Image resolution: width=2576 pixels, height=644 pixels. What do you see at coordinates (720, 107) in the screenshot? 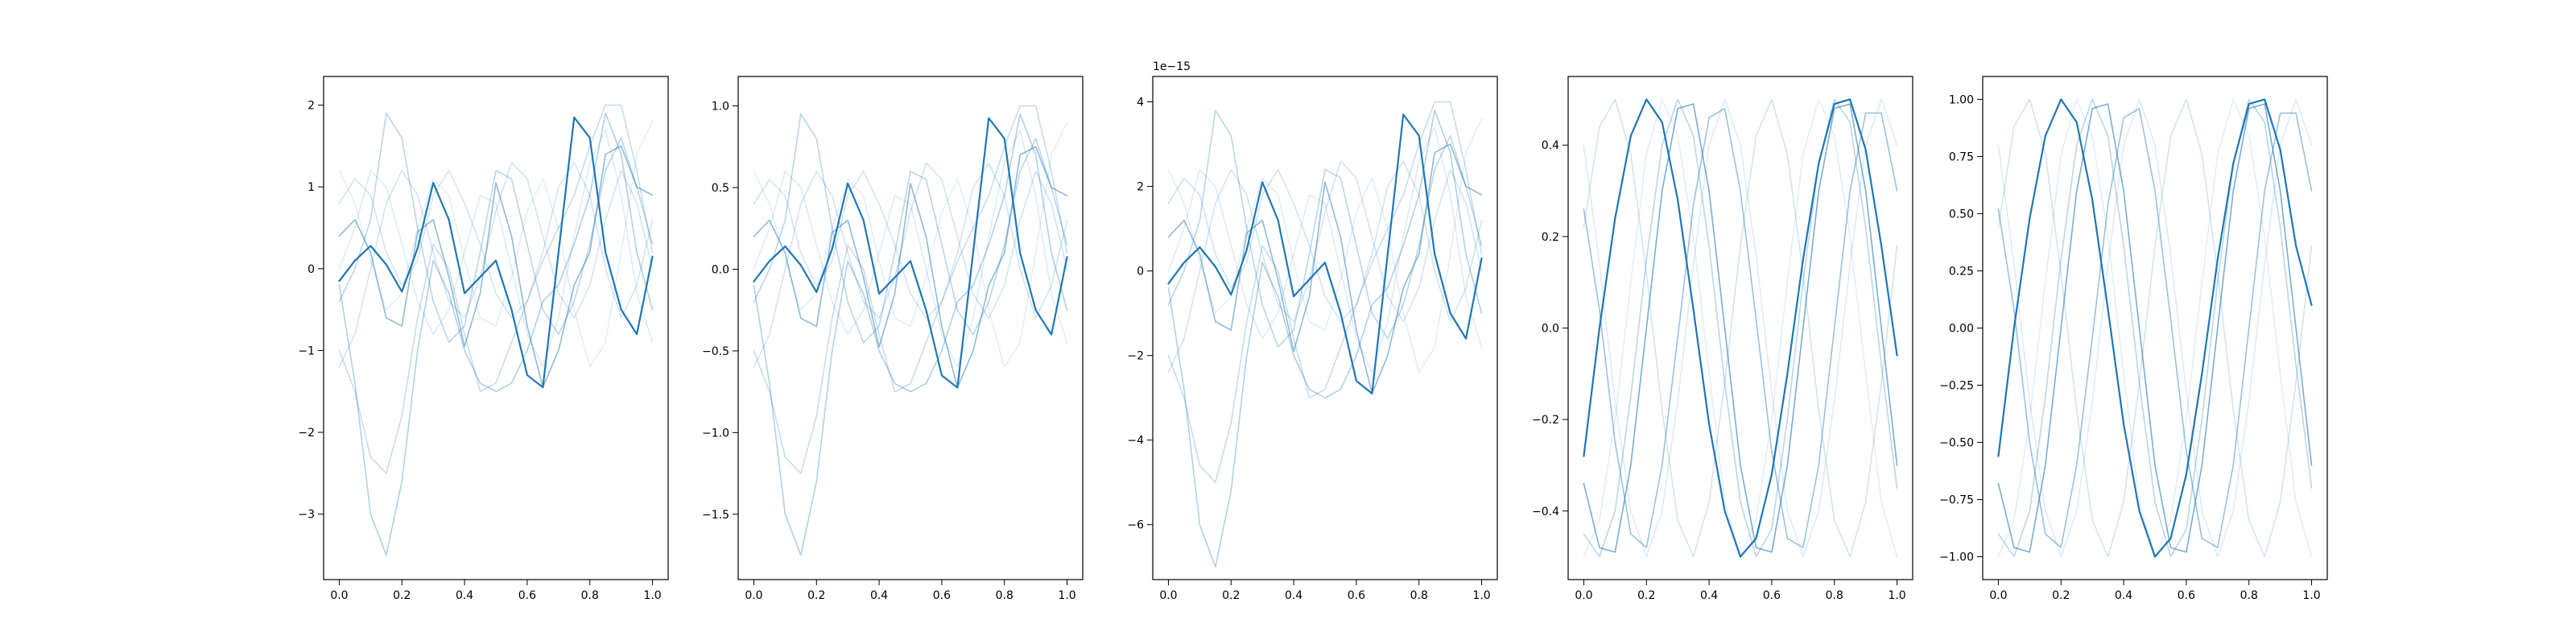
I see `y-tick-label: 1.0` at bounding box center [720, 107].